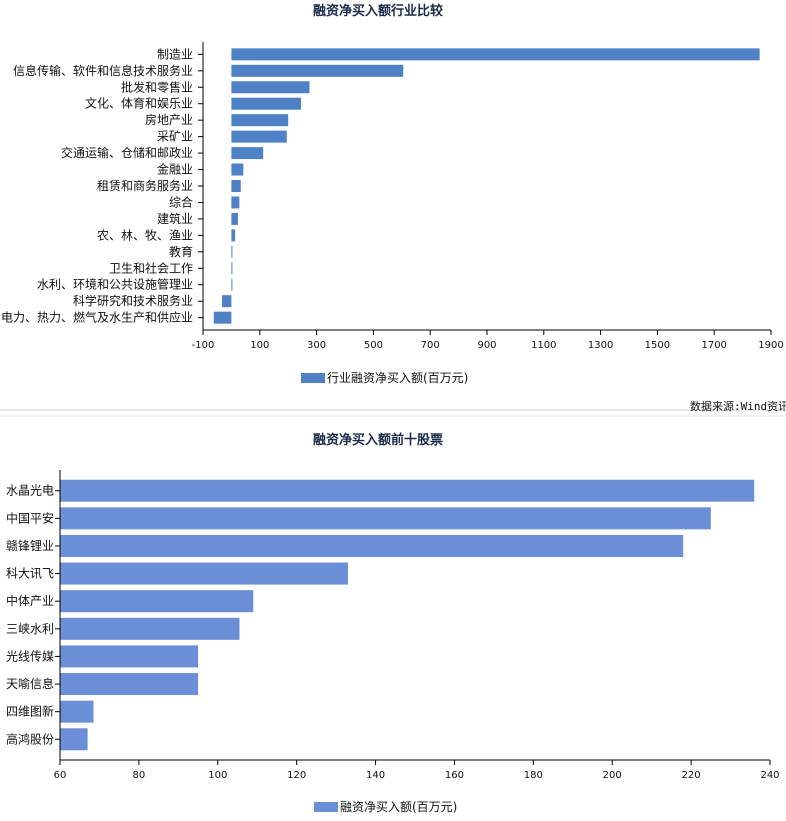  What do you see at coordinates (145, 235) in the screenshot?
I see `category-label: 农、林、牧、渔业` at bounding box center [145, 235].